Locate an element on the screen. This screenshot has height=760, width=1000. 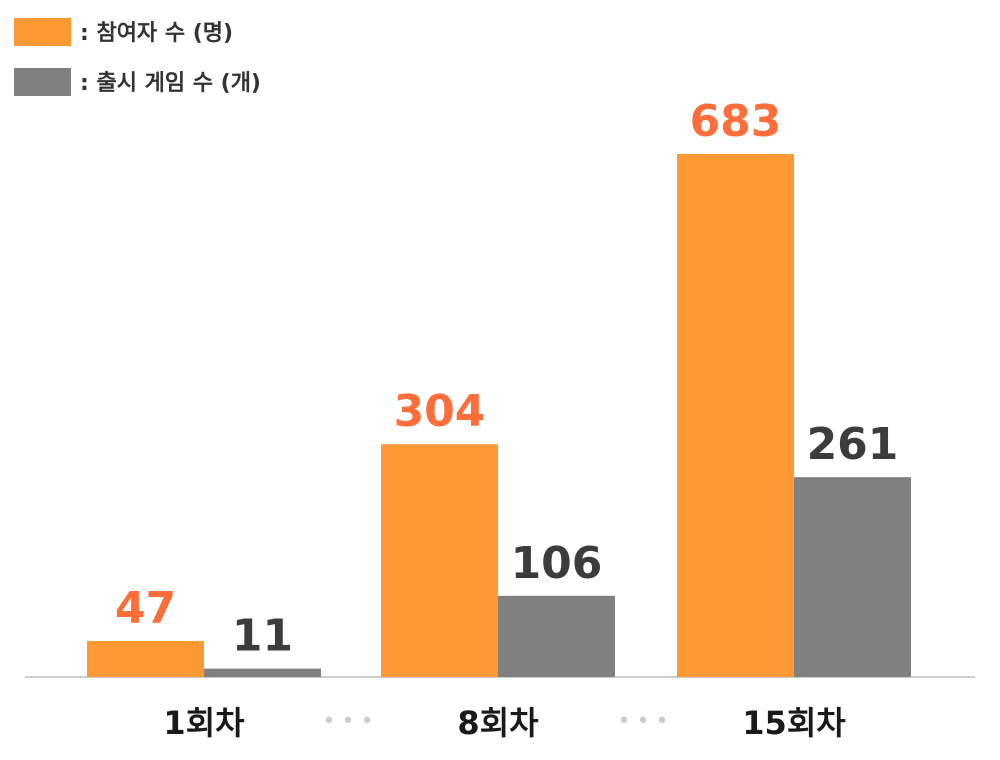
category-label-1: 1회차 is located at coordinates (204, 723).